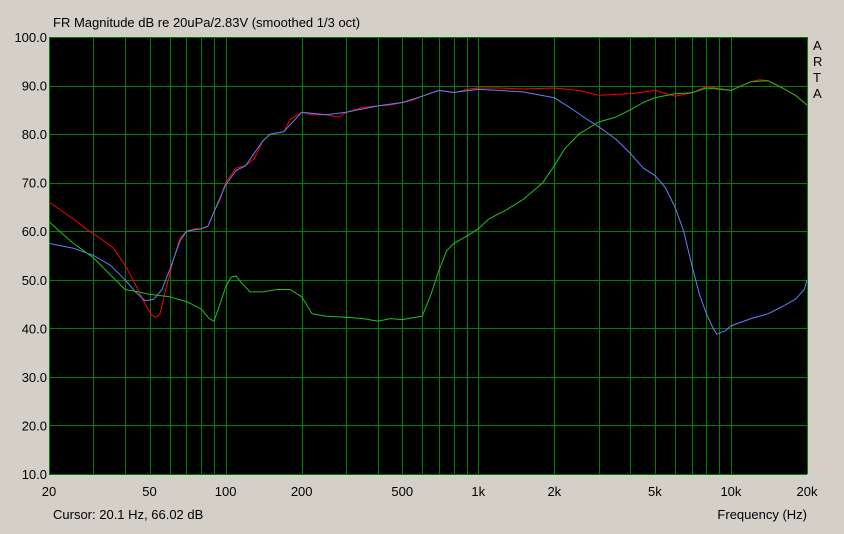  Describe the element at coordinates (34, 280) in the screenshot. I see `y-tick-label: 50.0` at that location.